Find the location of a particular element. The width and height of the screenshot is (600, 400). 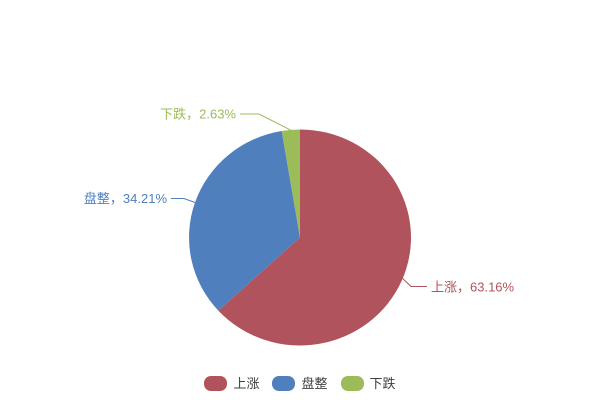

slice-label-盘整: 盘整，34.21% is located at coordinates (126, 198).